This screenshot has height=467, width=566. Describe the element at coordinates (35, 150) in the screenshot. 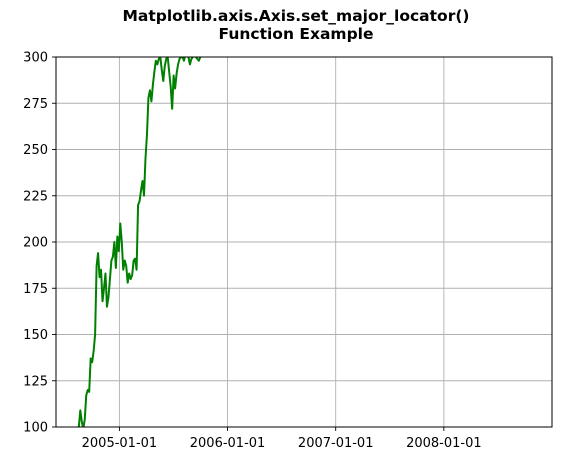

I see `y-tick-label: 250` at that location.